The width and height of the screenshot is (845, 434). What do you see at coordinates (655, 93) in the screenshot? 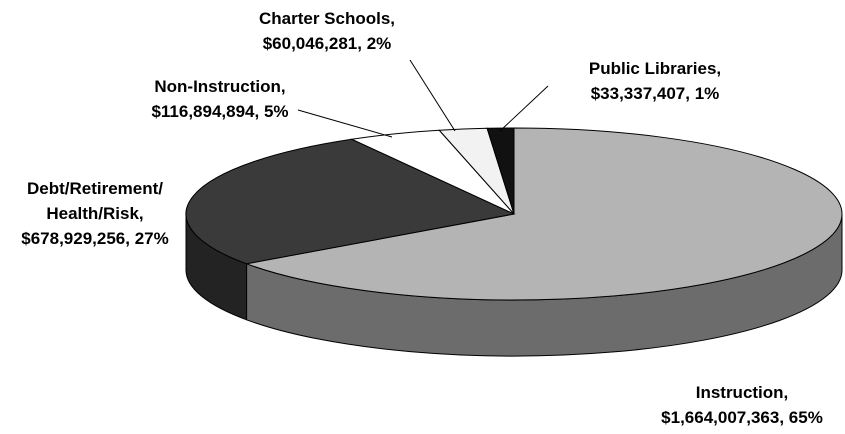
I see `value-label: $33,337,407, 1%` at bounding box center [655, 93].